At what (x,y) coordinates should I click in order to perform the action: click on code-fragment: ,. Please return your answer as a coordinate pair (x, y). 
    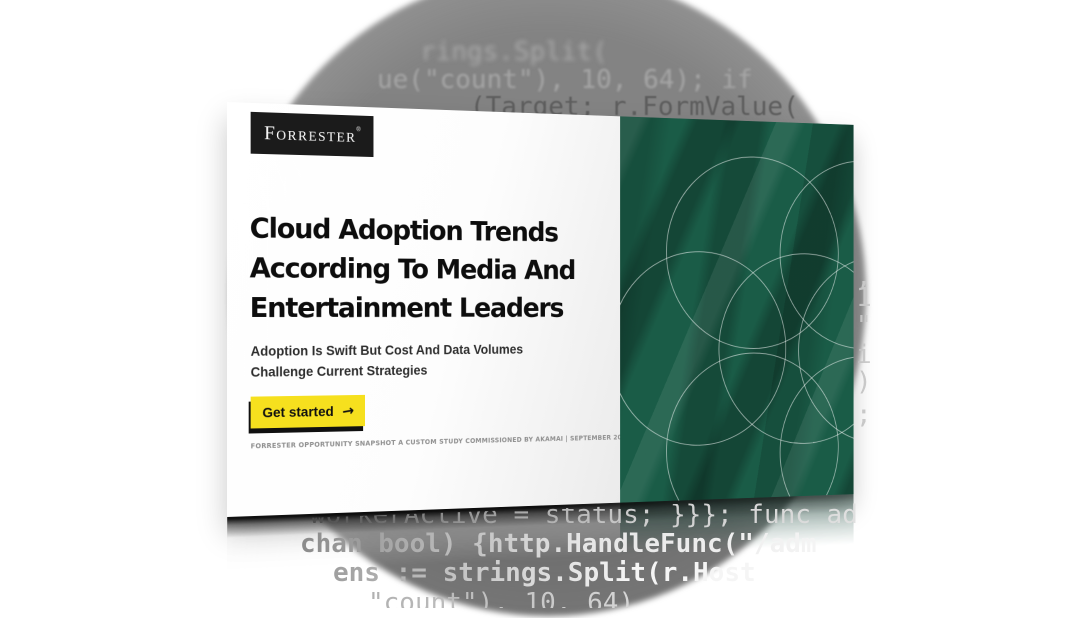
    Looking at the image, I should click on (864, 277).